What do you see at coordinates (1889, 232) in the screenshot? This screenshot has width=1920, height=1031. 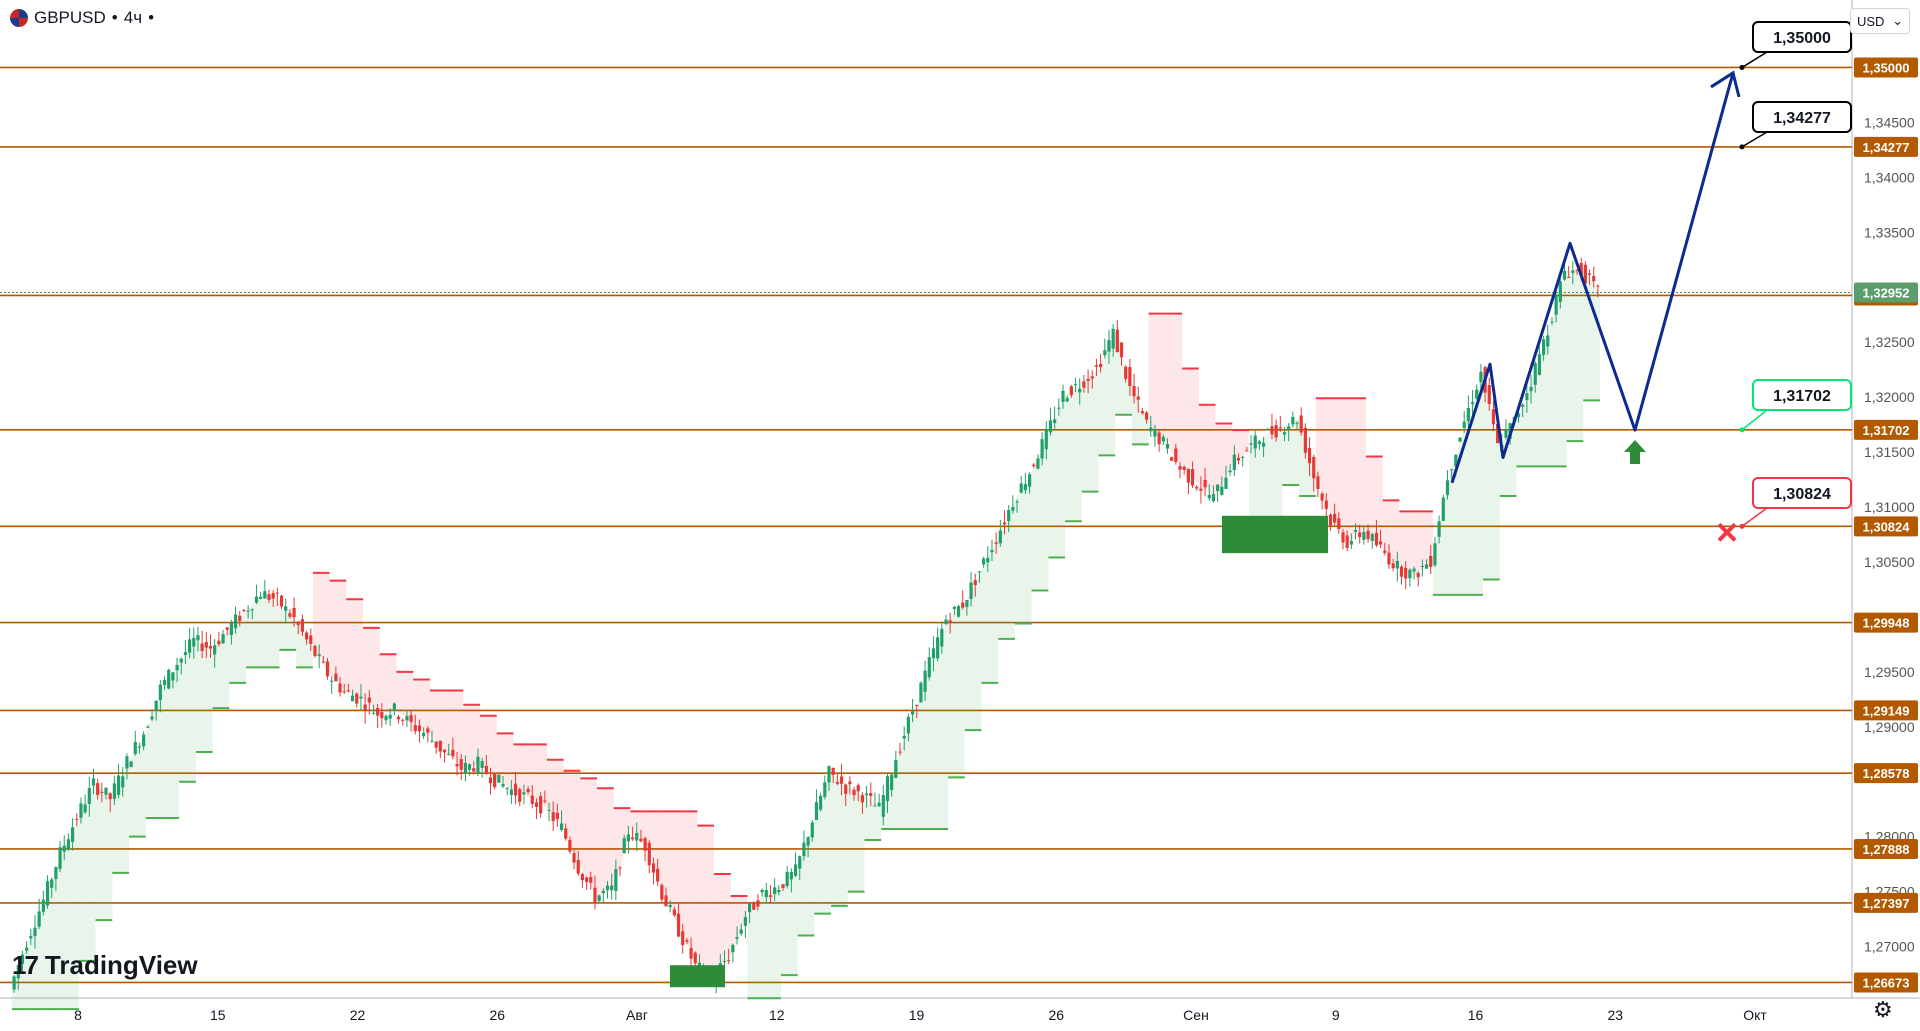 I see `y-tick-label: 1,33500` at bounding box center [1889, 232].